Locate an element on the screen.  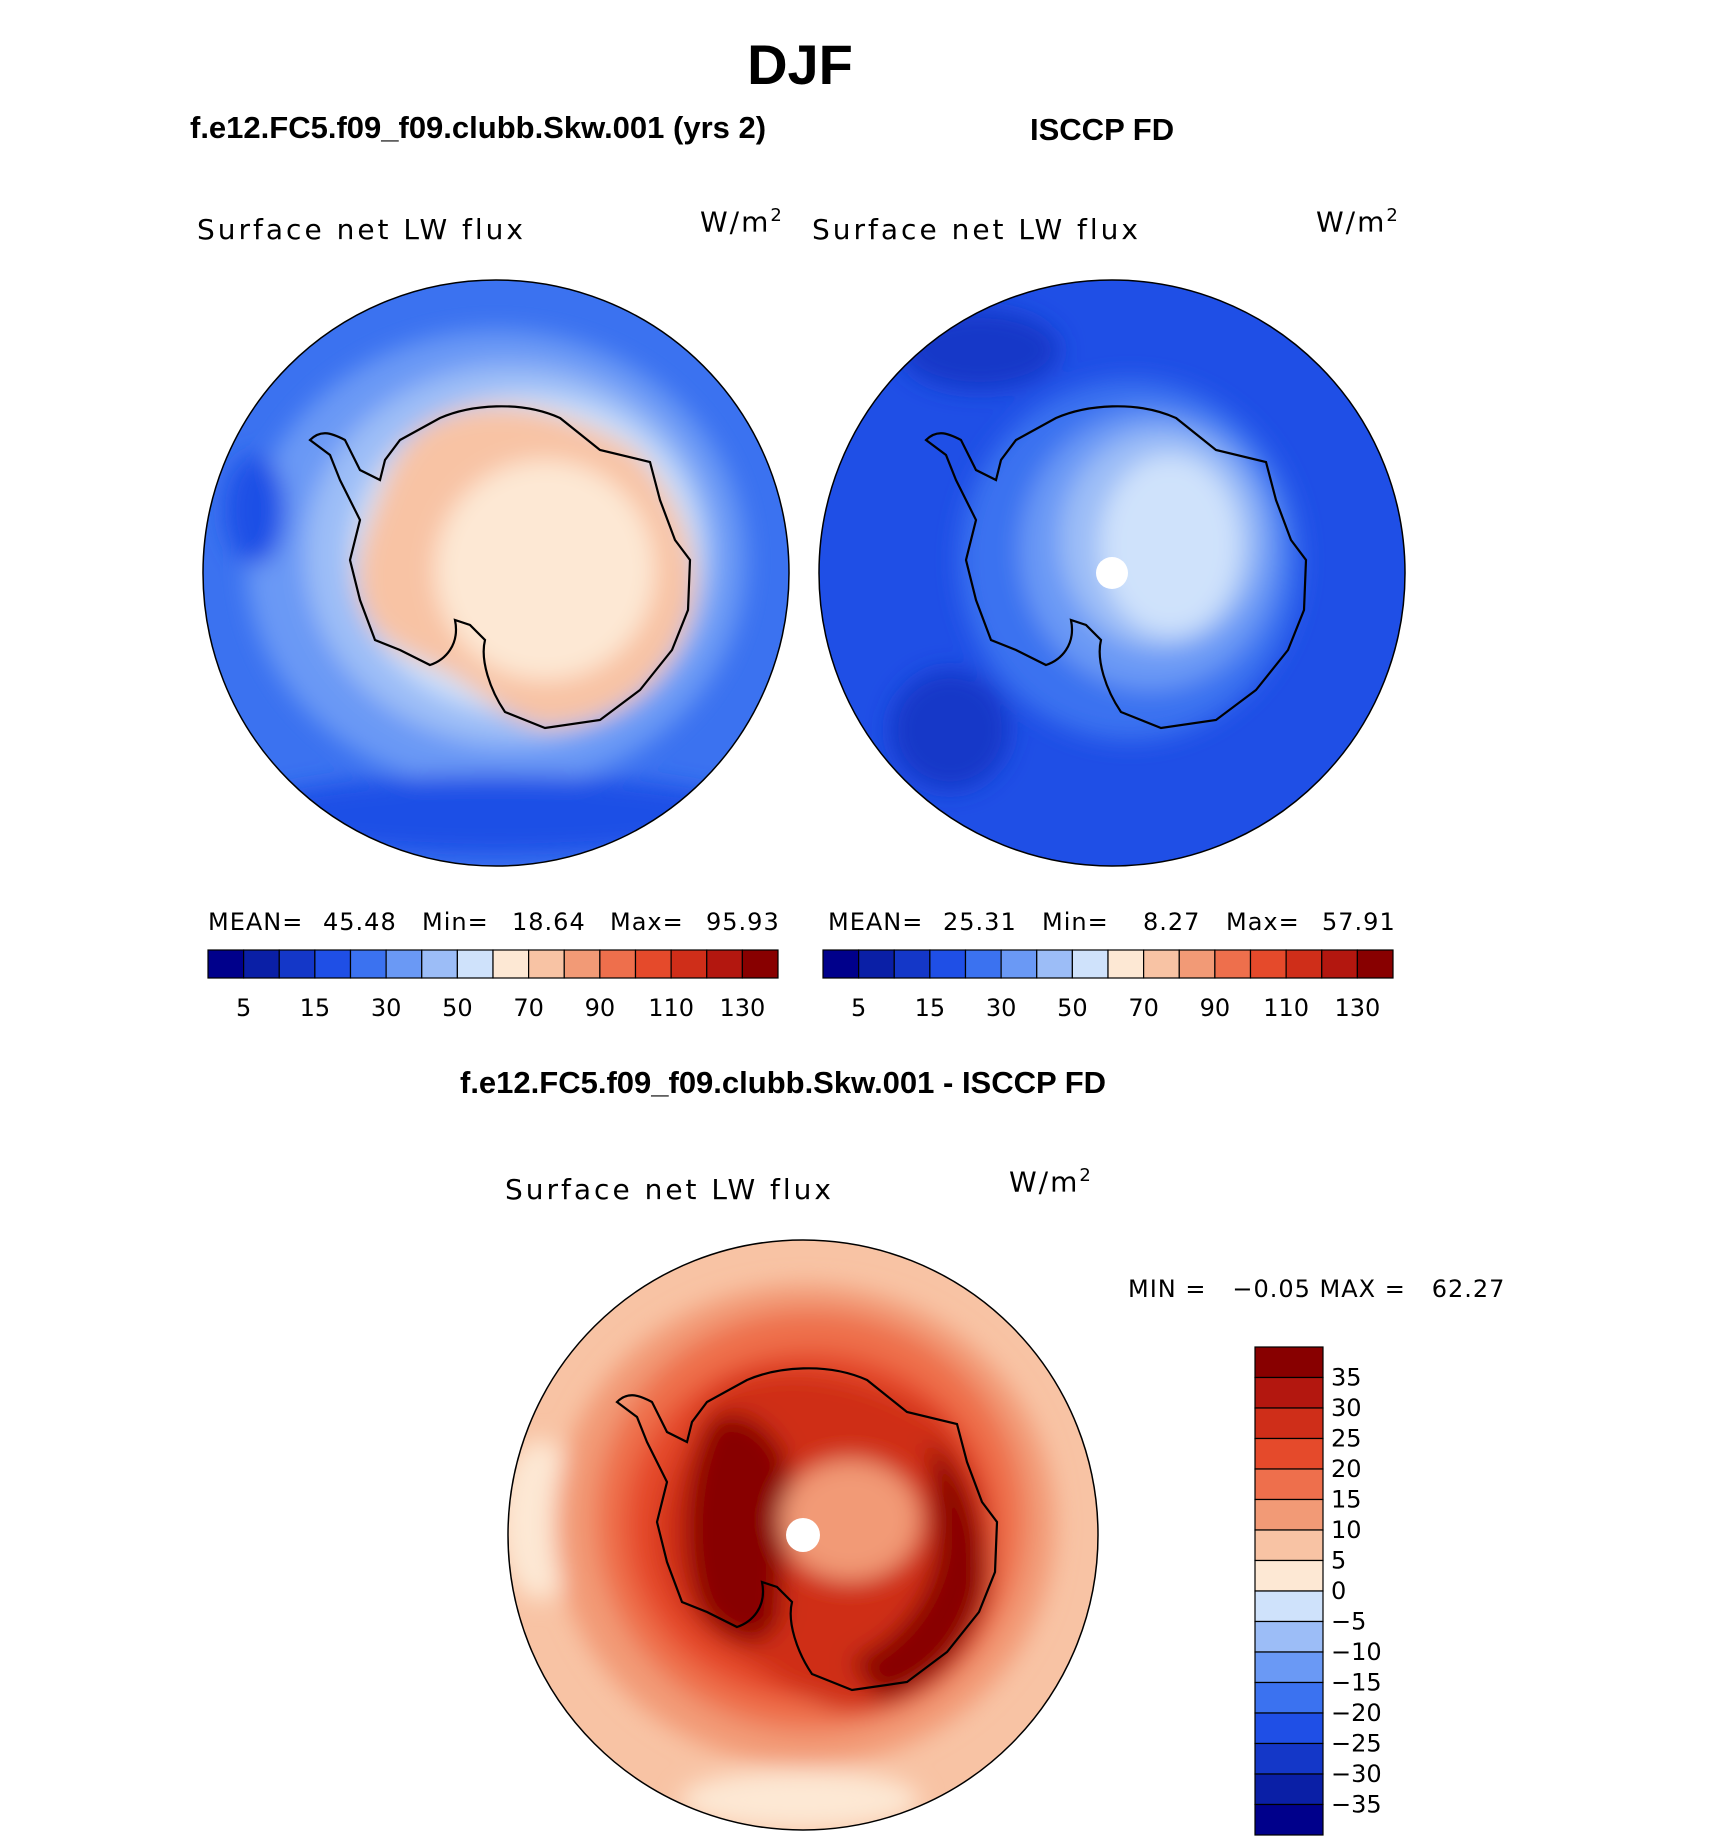
panel2-units-exp: 2 is located at coordinates (1393, 215).